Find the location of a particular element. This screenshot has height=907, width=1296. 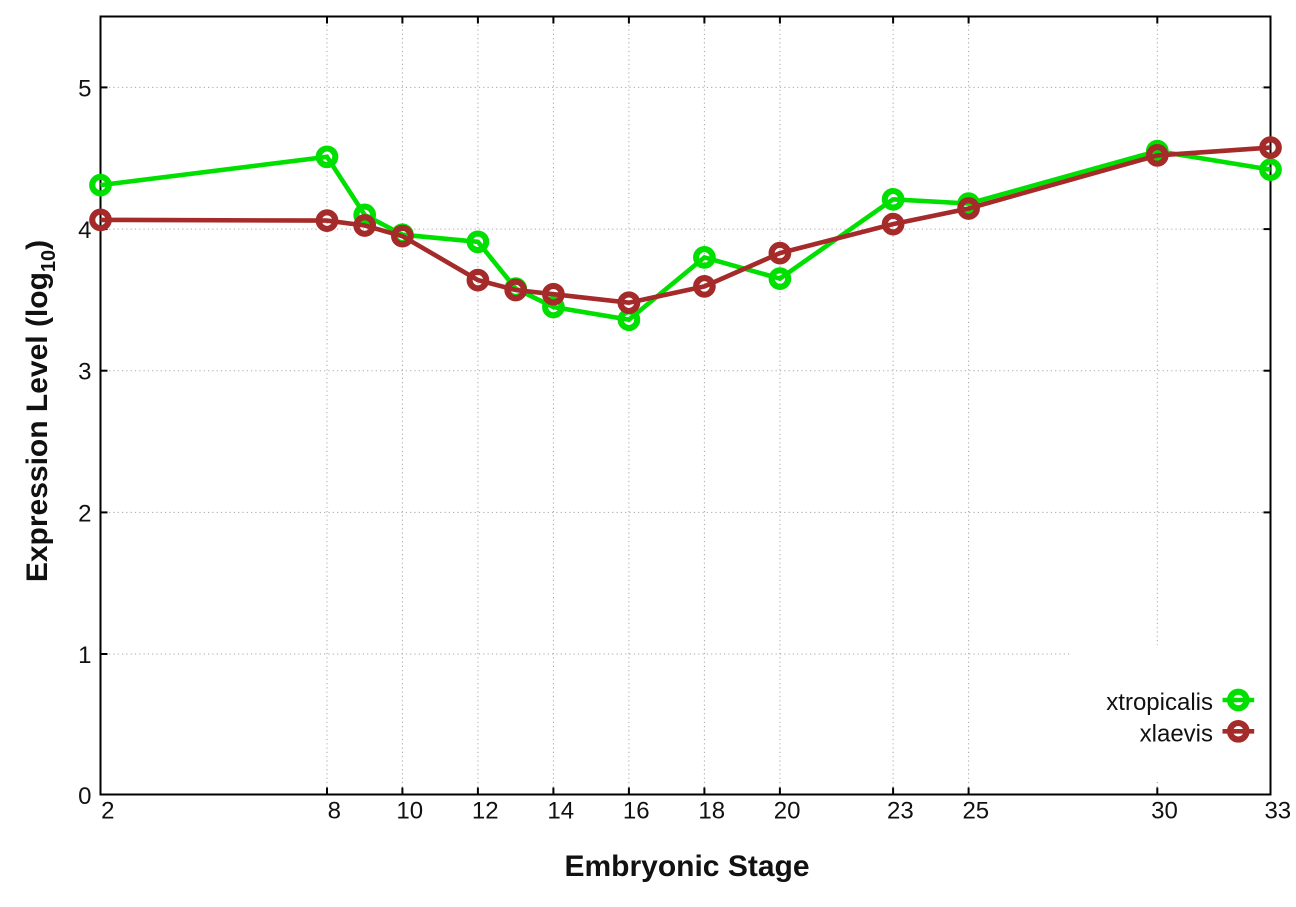

svg-text: Expression Level (log10) is located at coordinates (40, 411).